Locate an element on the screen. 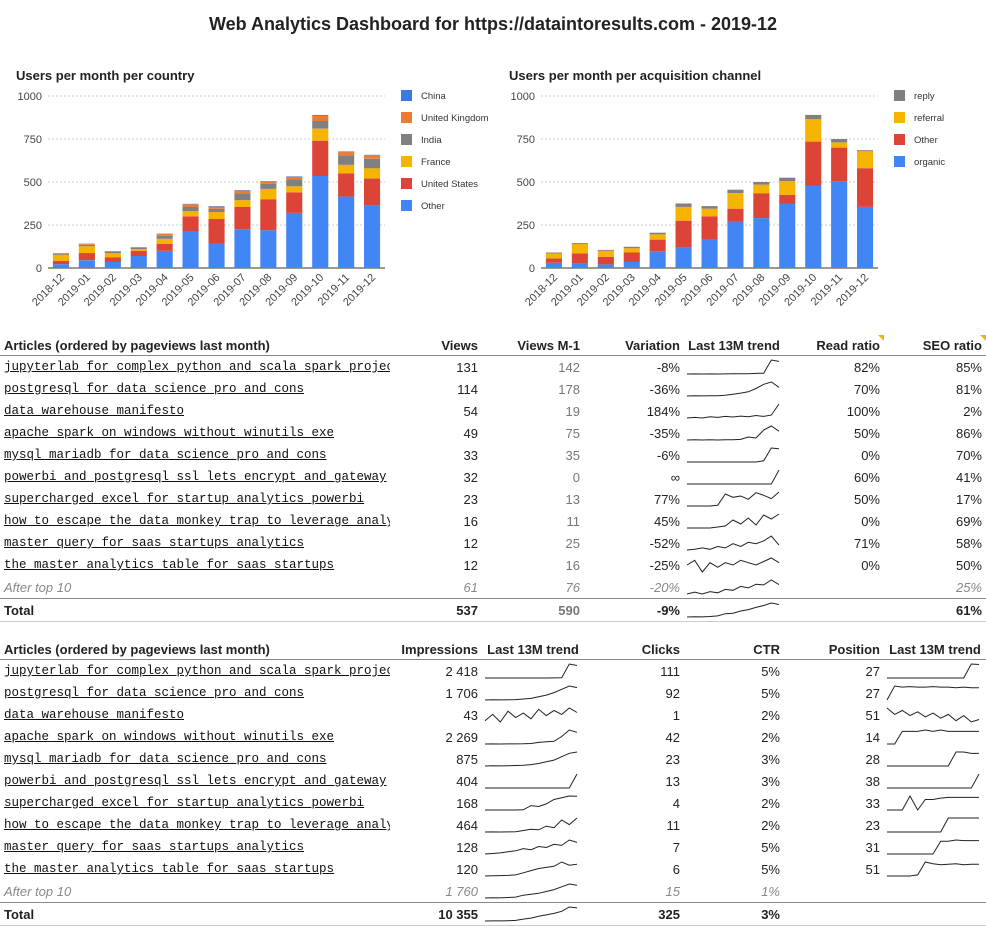 The width and height of the screenshot is (986, 926). views-m1-value: 178 is located at coordinates (533, 389).